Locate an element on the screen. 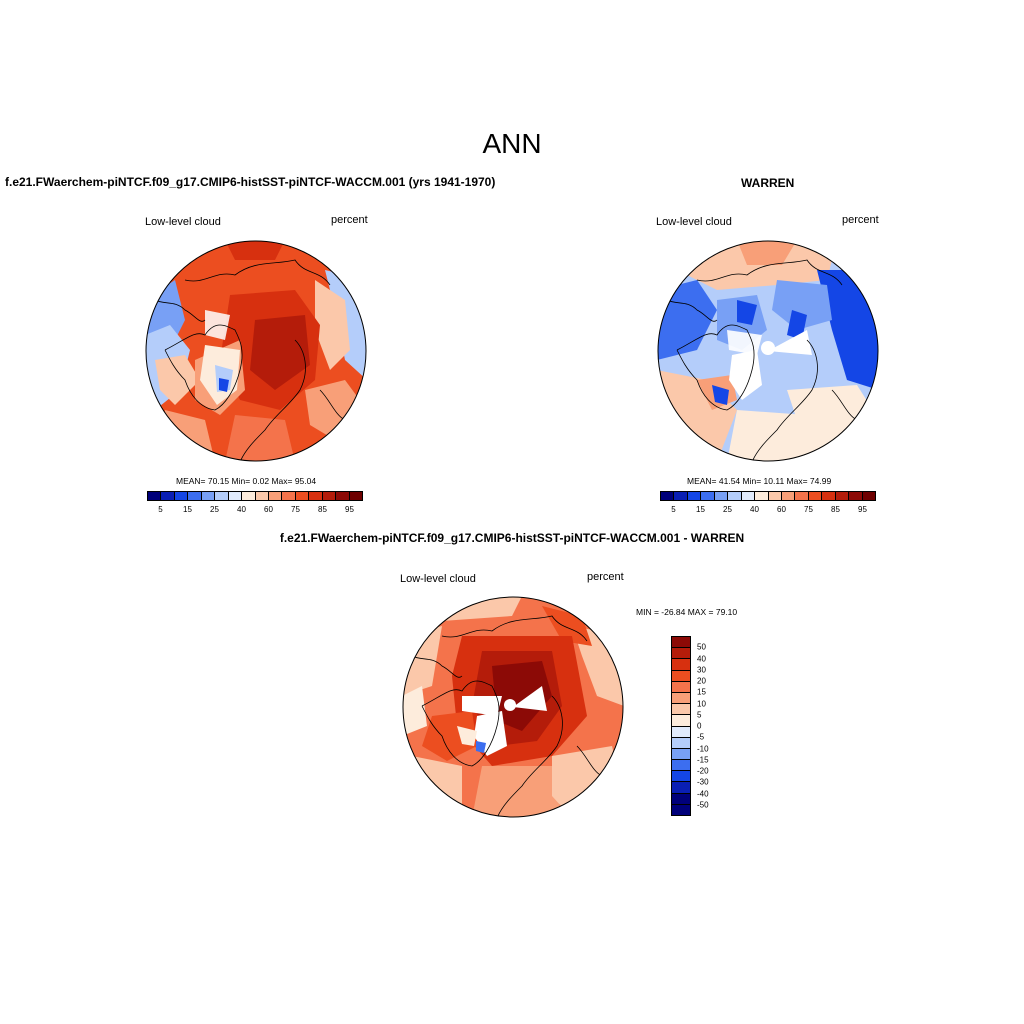 The width and height of the screenshot is (1024, 1024). panel1-stats: MEAN= 70.15 Min= 0.02 Max= 95.04 is located at coordinates (246, 481).